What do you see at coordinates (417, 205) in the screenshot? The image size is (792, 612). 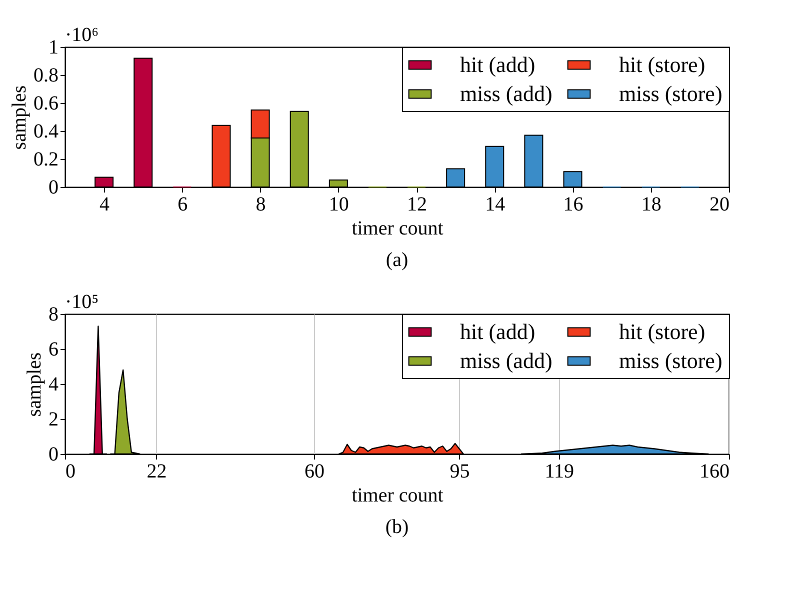 I see `x-tick-label: 12` at bounding box center [417, 205].